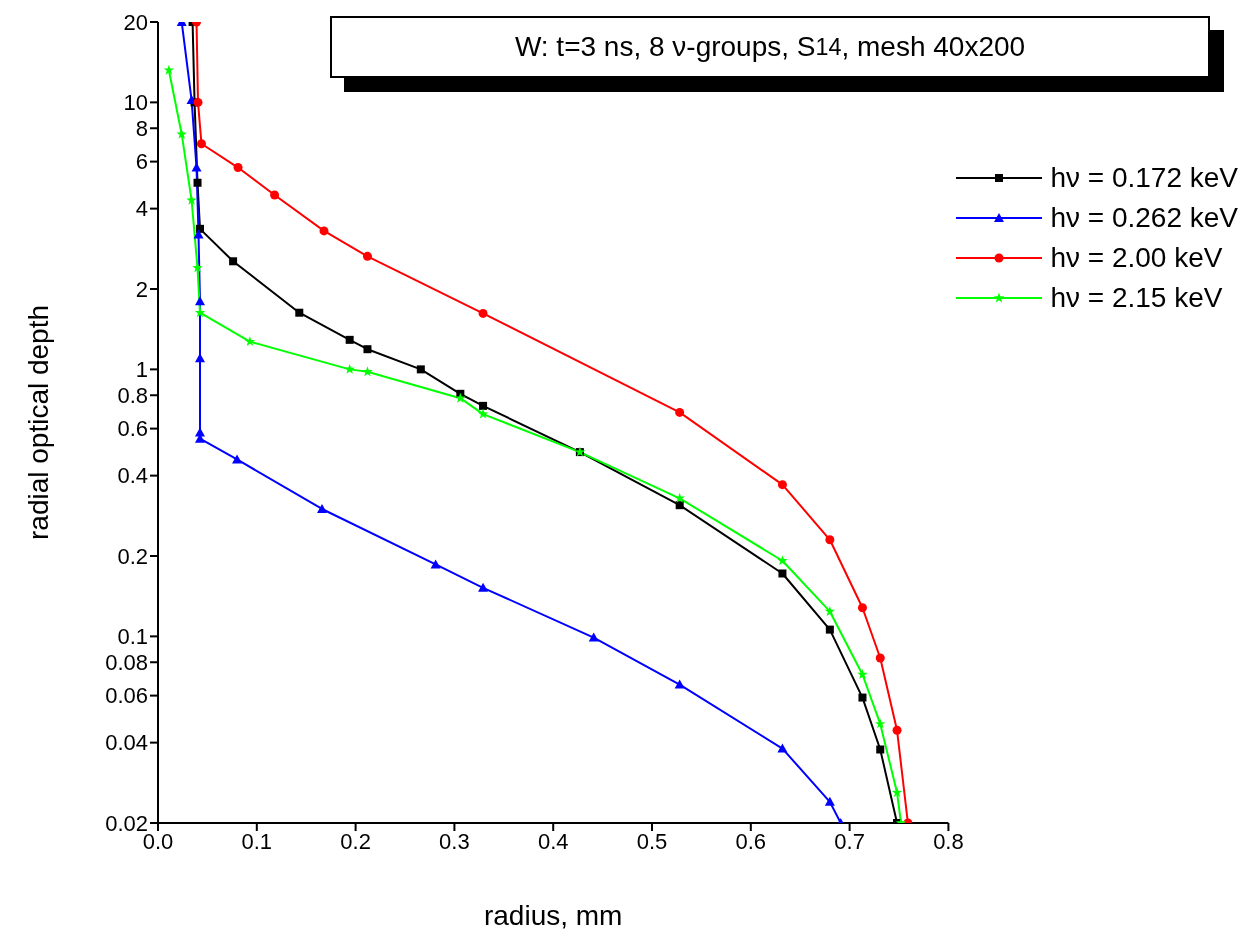 The width and height of the screenshot is (1258, 941). I want to click on y-tick-label: 0.04, so click(126, 743).